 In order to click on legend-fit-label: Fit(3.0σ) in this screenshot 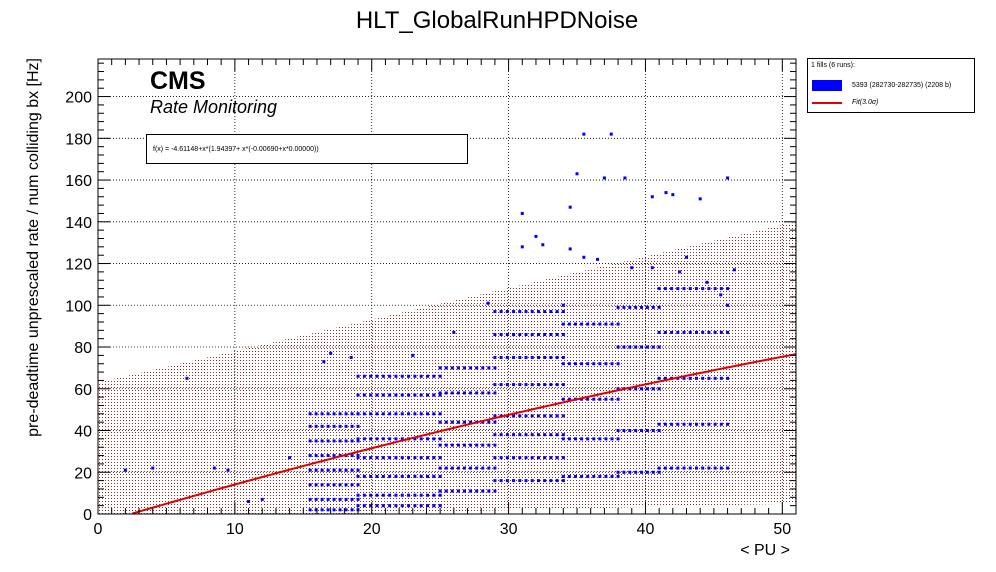, I will do `click(865, 102)`.